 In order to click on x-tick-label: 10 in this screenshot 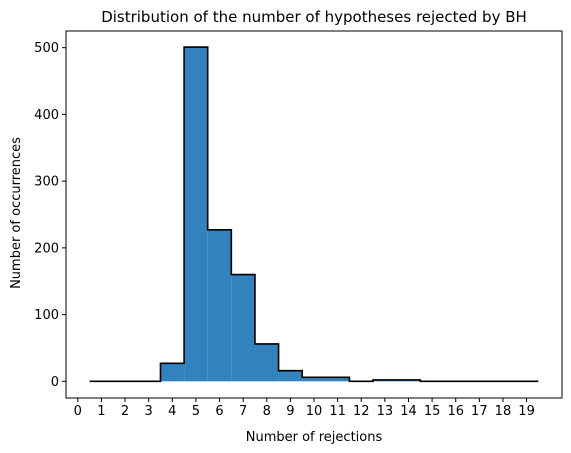, I will do `click(314, 411)`.